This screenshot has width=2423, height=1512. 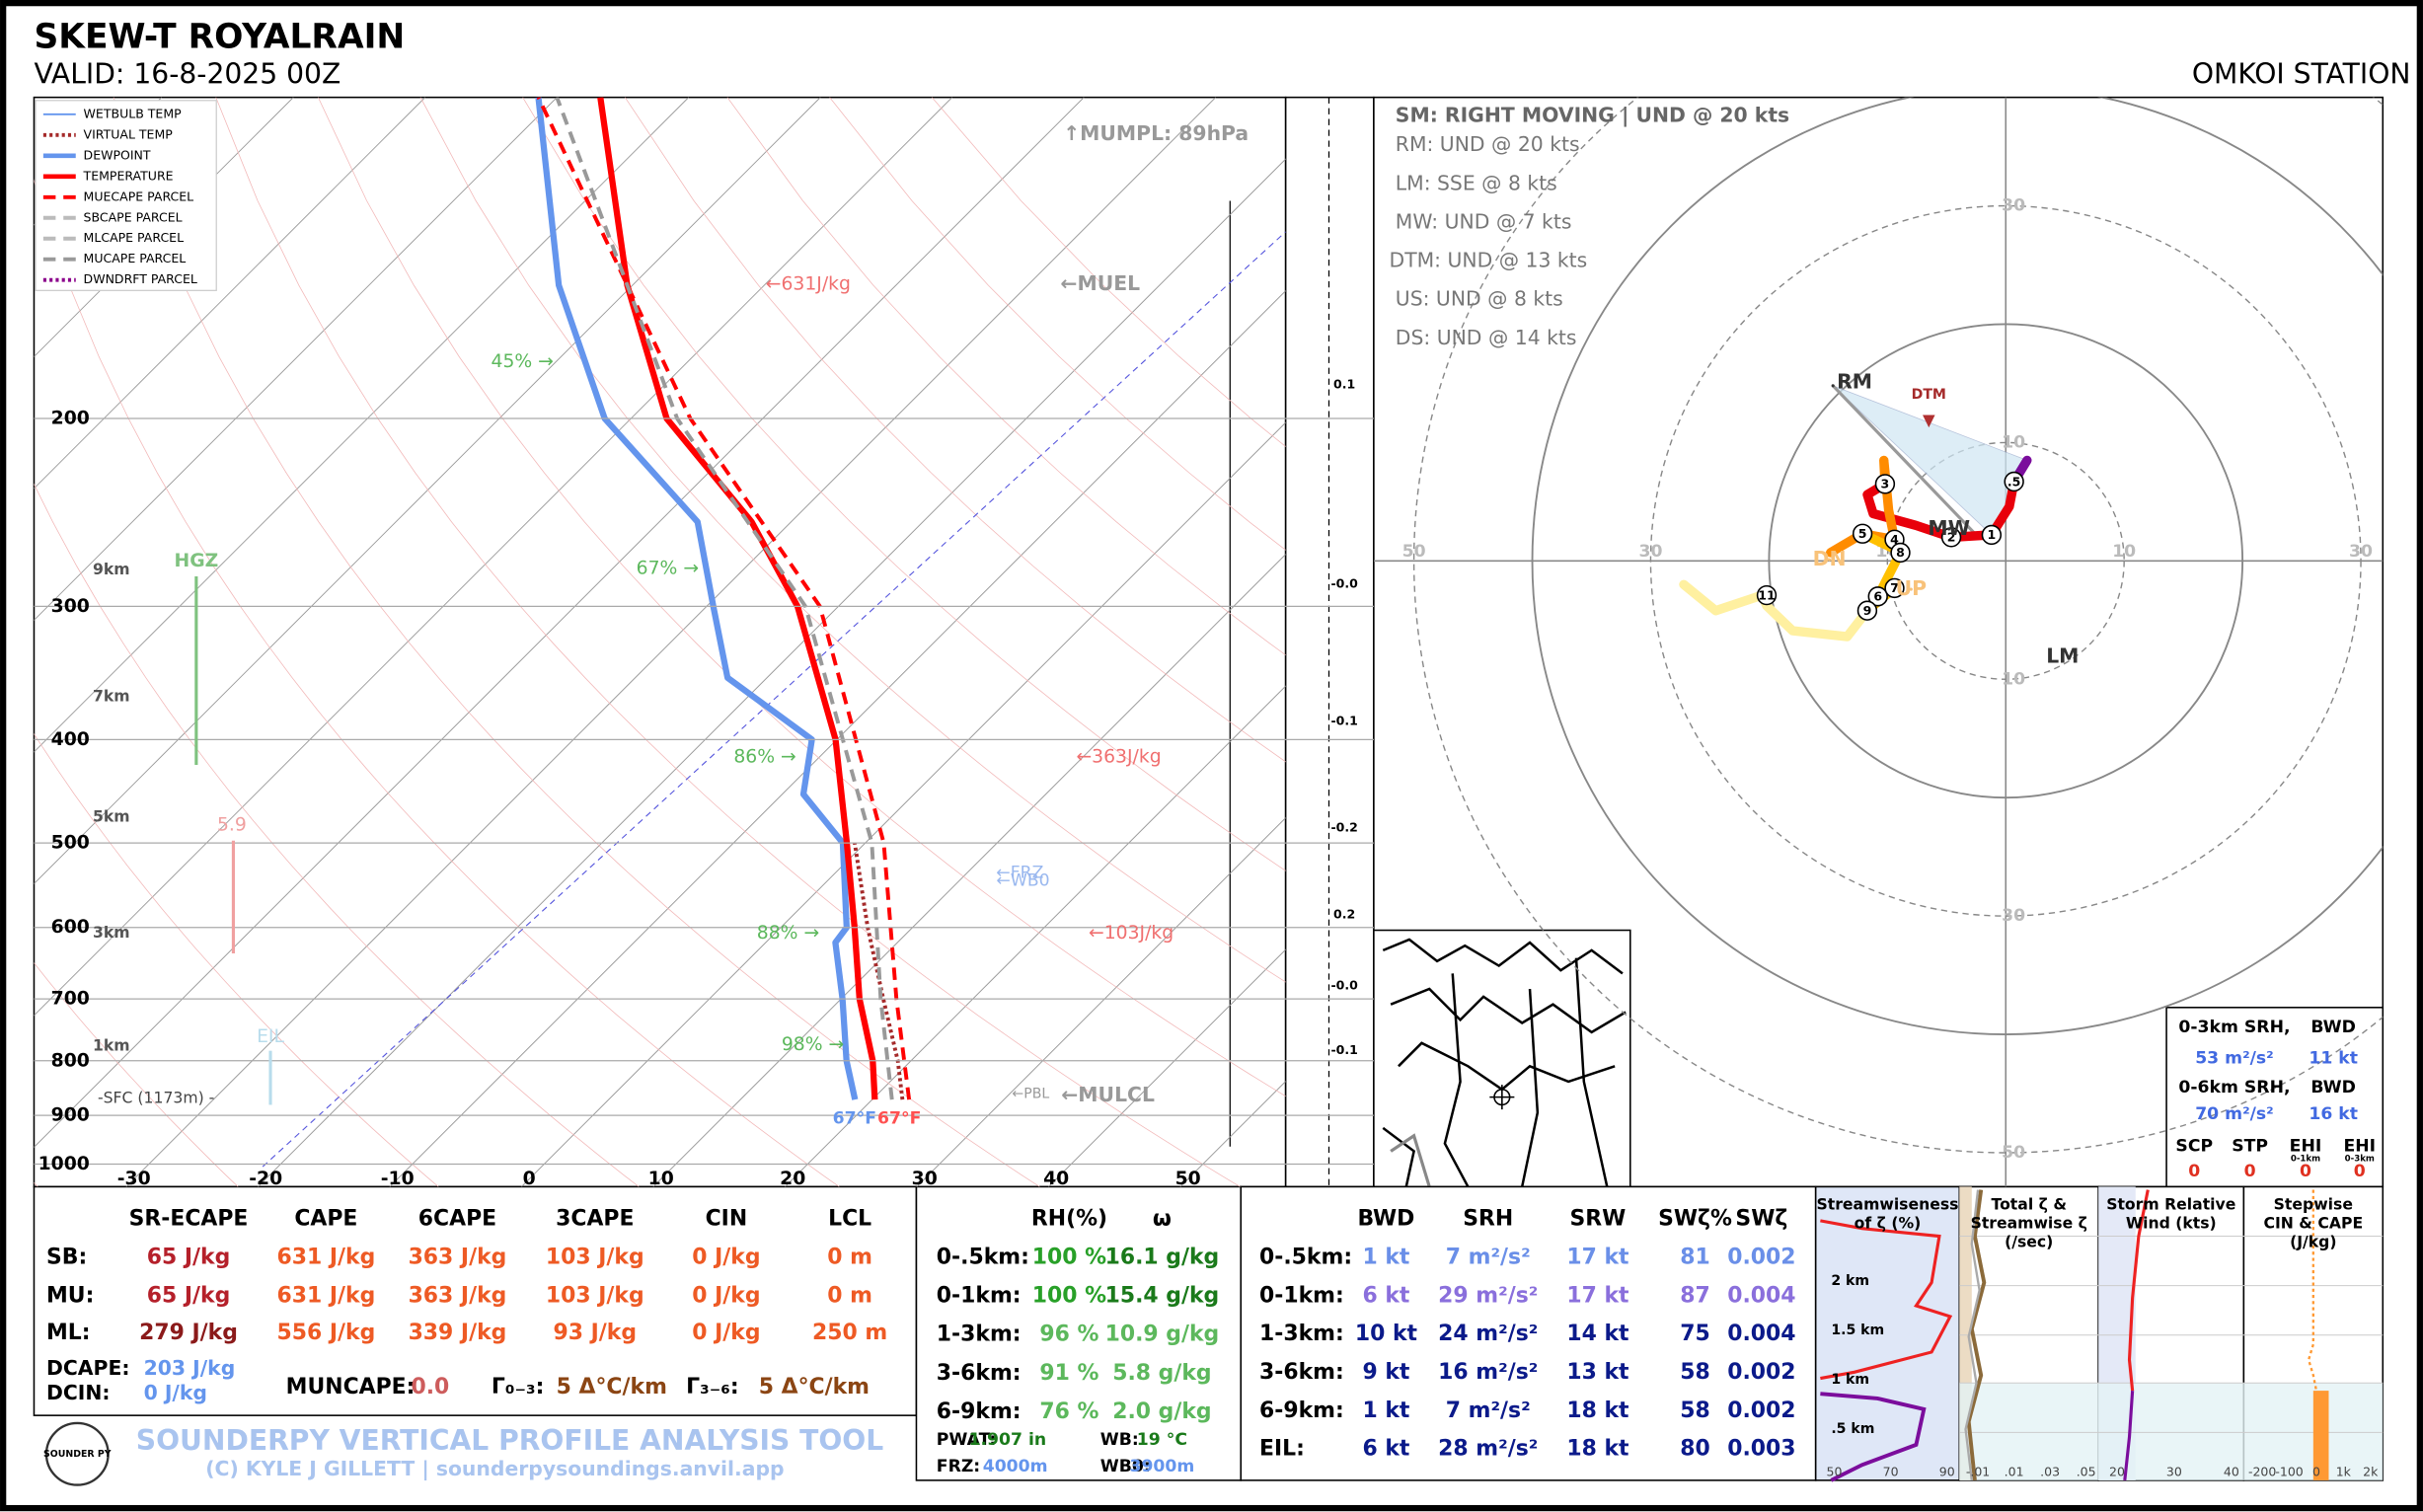 I want to click on table-cell: 17 kt, so click(x=1597, y=1257).